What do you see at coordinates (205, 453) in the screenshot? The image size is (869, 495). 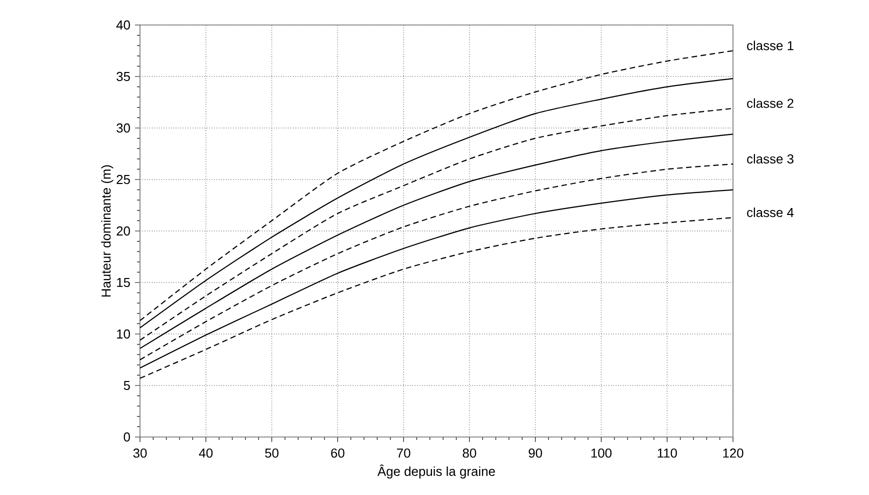 I see `x-tick-label: 40` at bounding box center [205, 453].